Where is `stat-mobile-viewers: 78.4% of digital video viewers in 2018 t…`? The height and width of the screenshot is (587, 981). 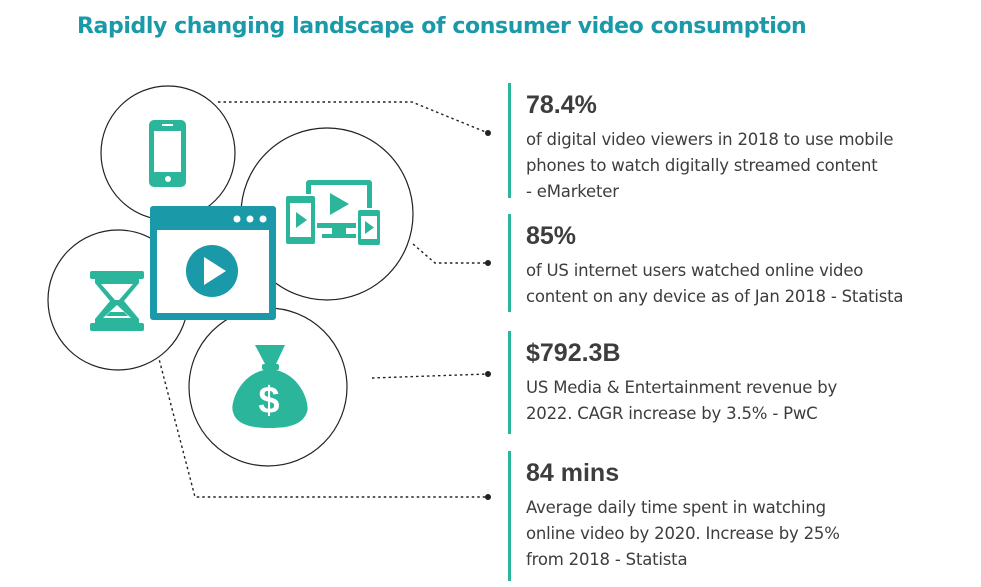 stat-mobile-viewers: 78.4% of digital video viewers in 2018 t… is located at coordinates (728, 142).